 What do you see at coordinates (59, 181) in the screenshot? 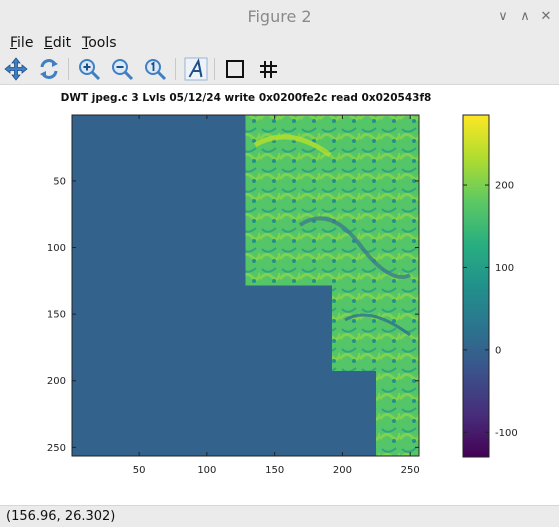
I see `y-tick-label: 50` at bounding box center [59, 181].